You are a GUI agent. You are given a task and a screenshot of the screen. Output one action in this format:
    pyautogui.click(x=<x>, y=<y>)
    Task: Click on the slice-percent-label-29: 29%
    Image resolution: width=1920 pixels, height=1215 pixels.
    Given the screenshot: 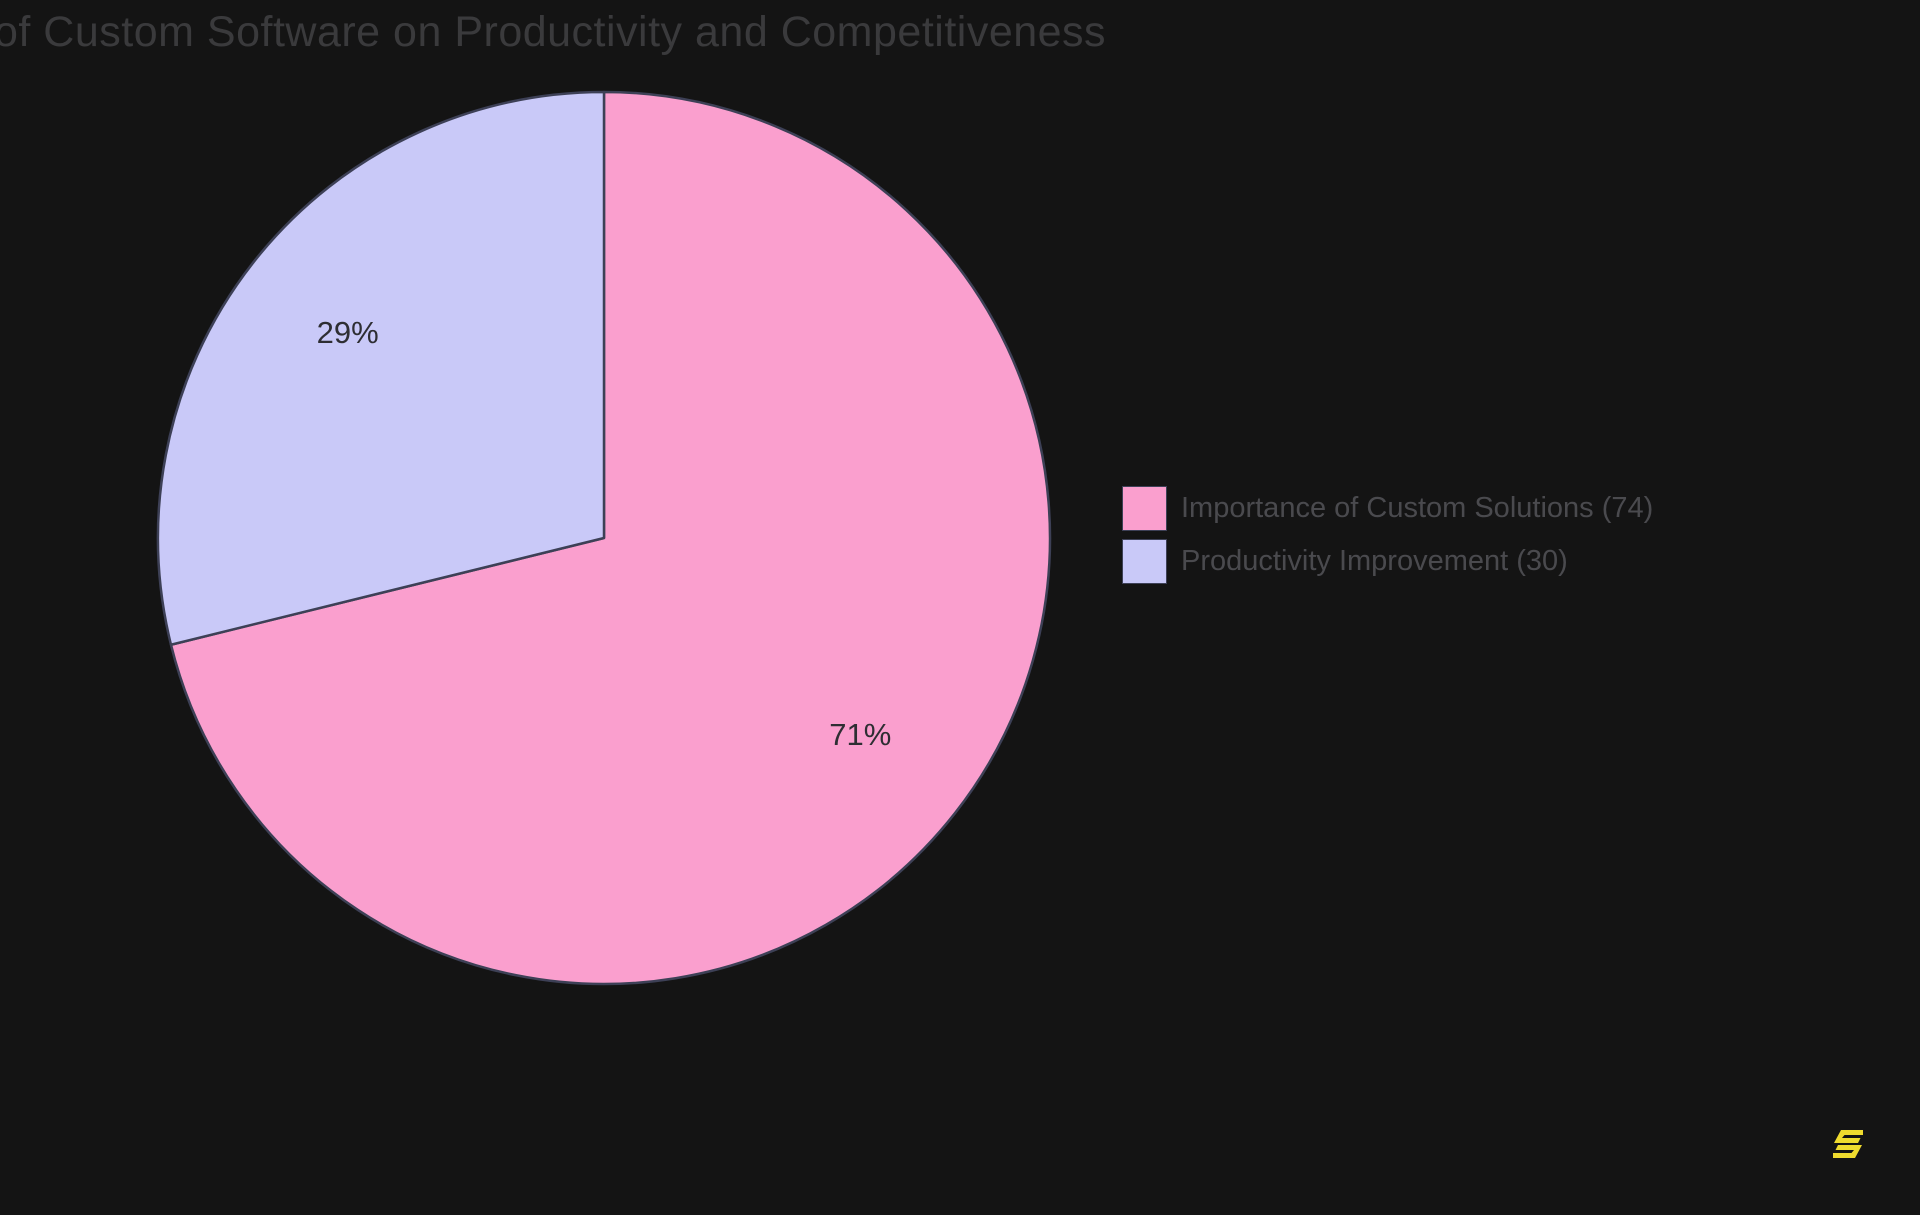 What is the action you would take?
    pyautogui.click(x=348, y=332)
    